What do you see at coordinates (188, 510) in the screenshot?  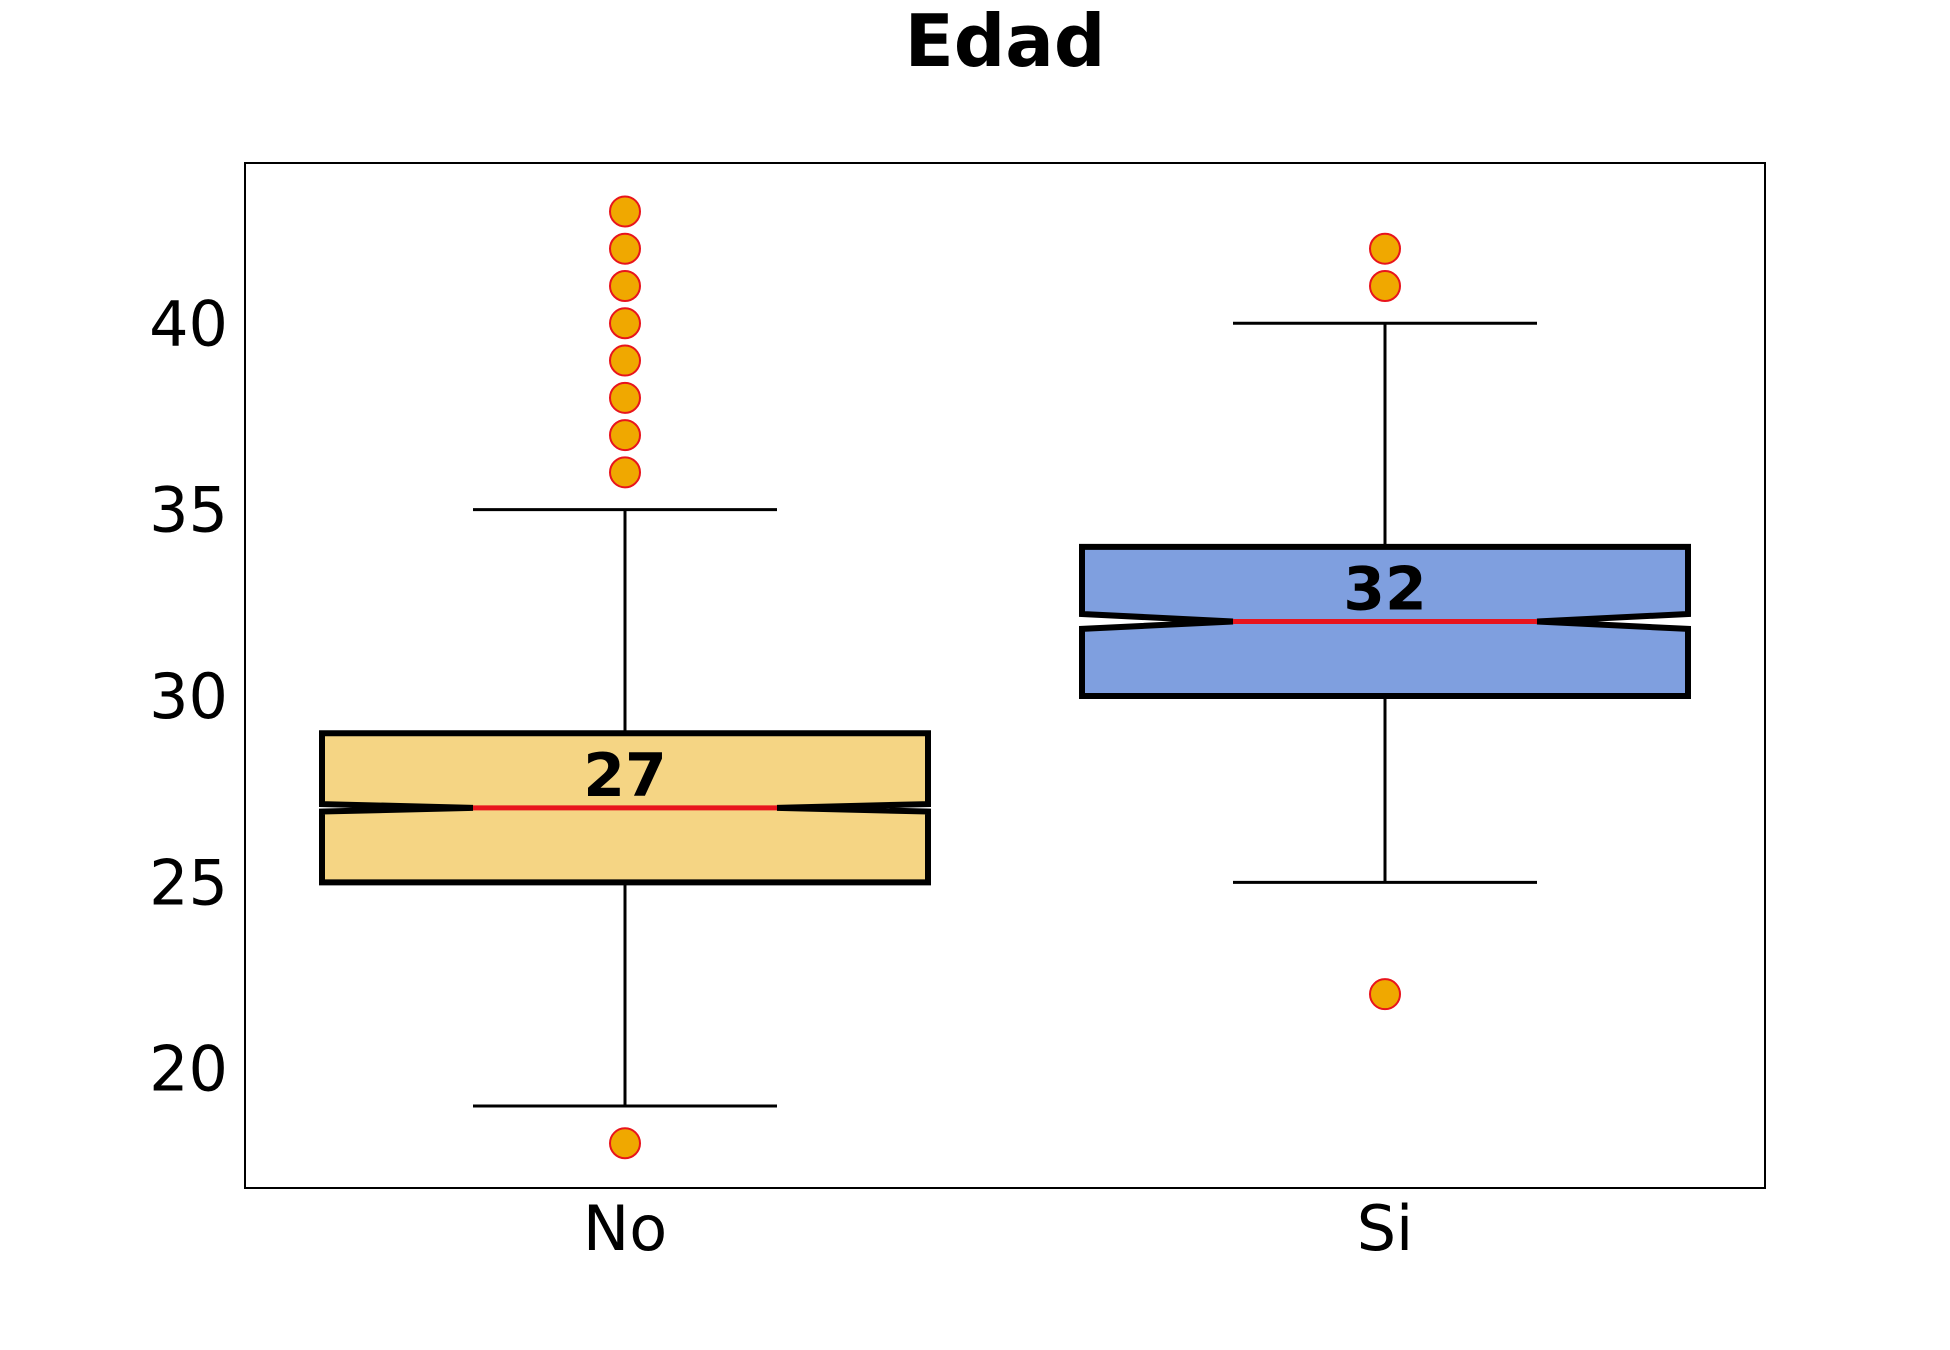 I see `y-tick-label: 35` at bounding box center [188, 510].